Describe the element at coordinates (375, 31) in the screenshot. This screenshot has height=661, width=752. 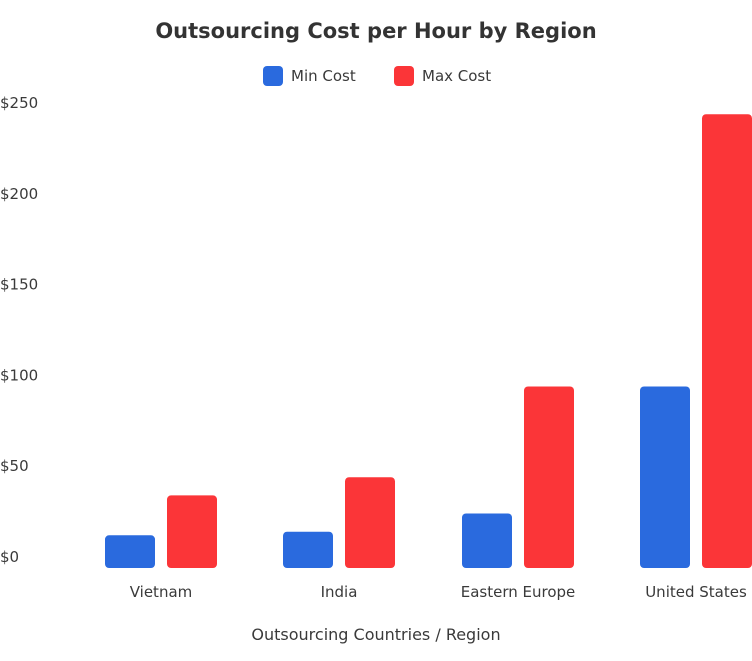
I see `chart-title: Outsourcing Cost per Hour by Region` at that location.